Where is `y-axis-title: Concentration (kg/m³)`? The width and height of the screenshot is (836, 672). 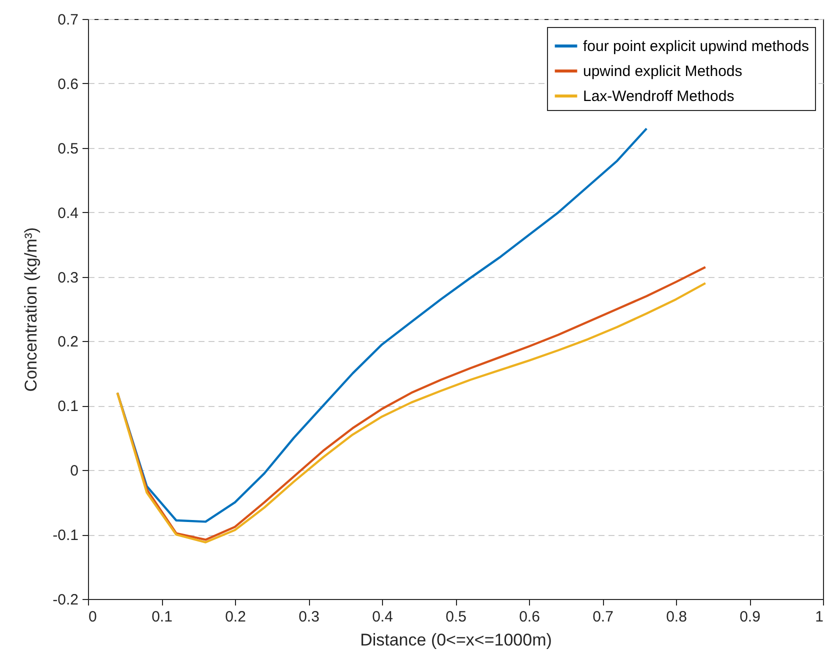 y-axis-title: Concentration (kg/m³) is located at coordinates (31, 309).